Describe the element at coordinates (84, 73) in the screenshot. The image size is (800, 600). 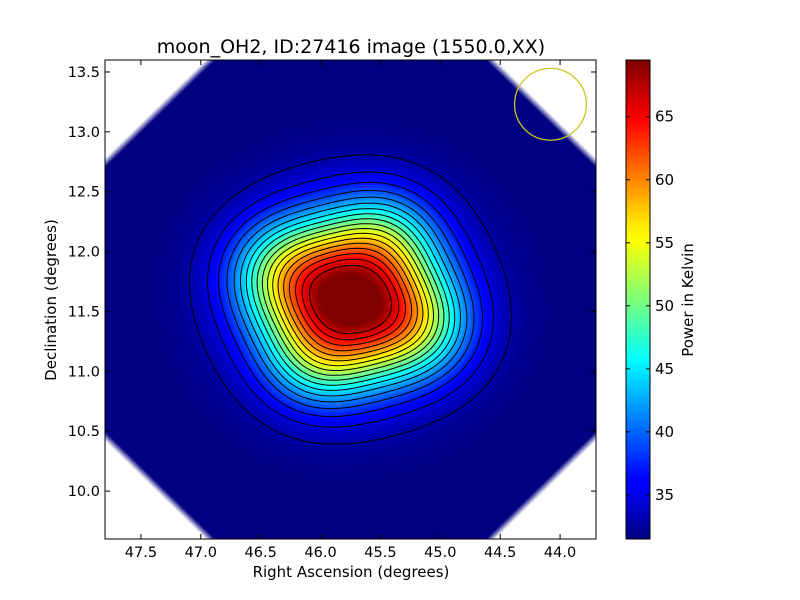
I see `y-tick-label: 13.5` at that location.